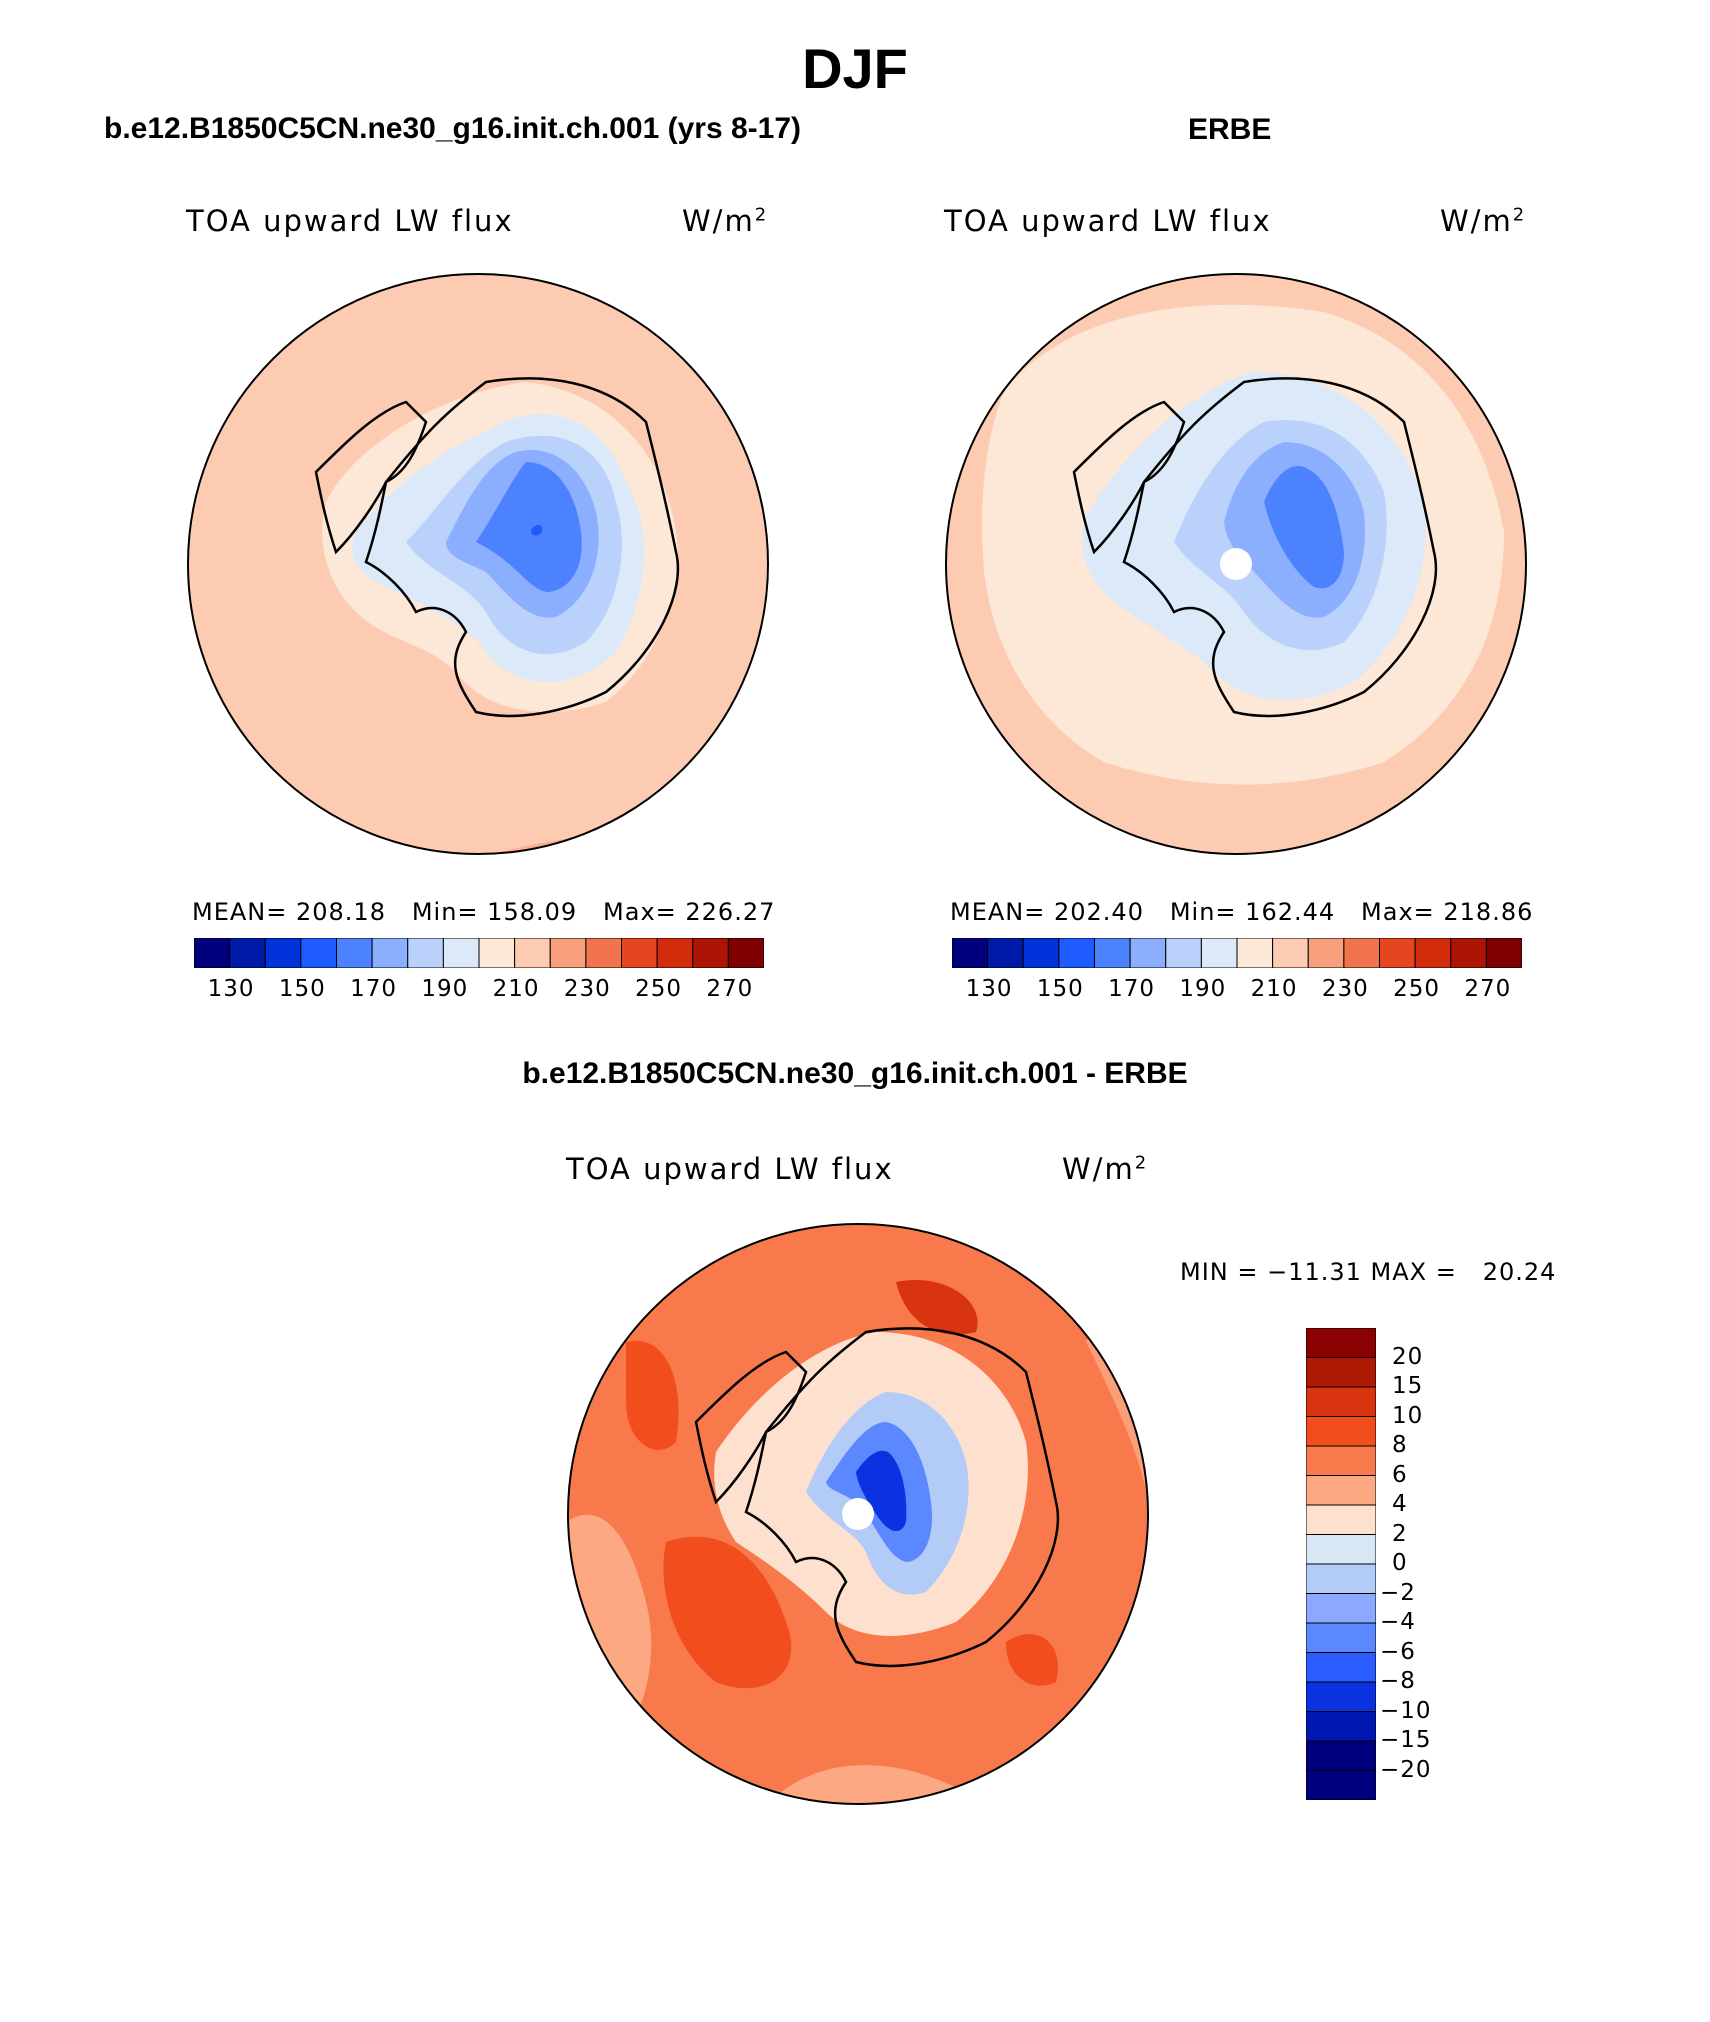 The height and width of the screenshot is (2022, 1710). I want to click on diff-colorbar-tick-label: 2, so click(1400, 1533).